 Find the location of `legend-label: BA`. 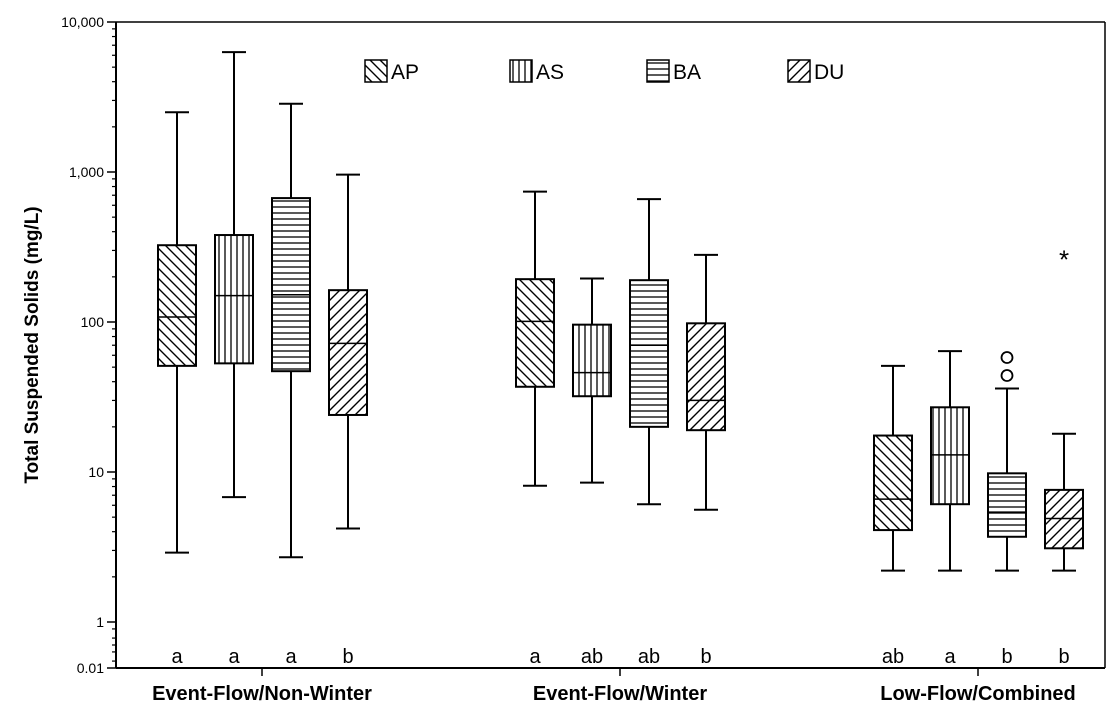

legend-label: BA is located at coordinates (687, 72).